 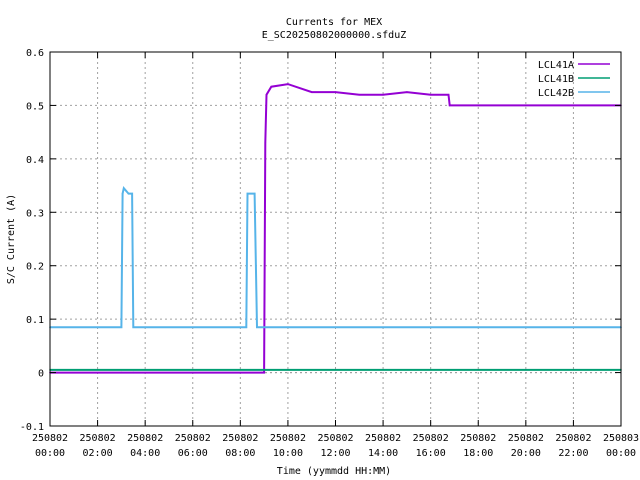 I want to click on x-tick-time: 06:00, so click(x=193, y=453).